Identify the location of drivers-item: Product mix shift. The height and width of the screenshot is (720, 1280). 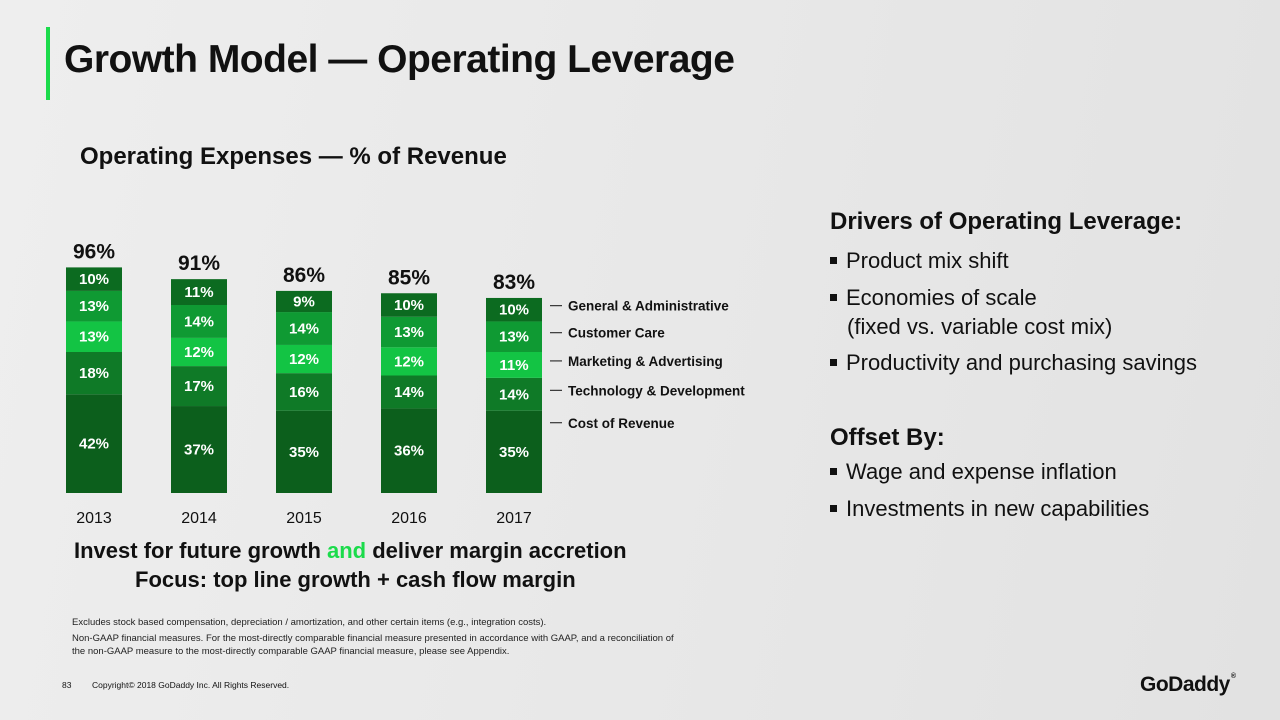
(919, 261).